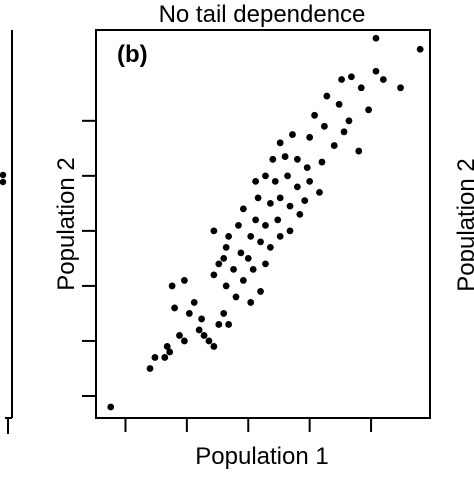  What do you see at coordinates (262, 14) in the screenshot?
I see `chart-title: No tail dependence` at bounding box center [262, 14].